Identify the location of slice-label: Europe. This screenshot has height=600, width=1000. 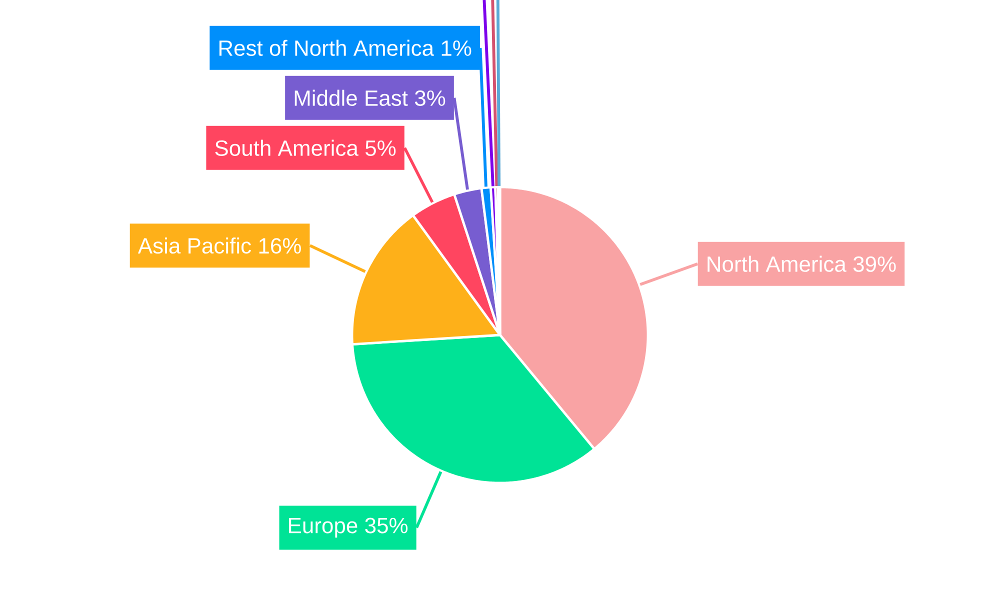
(323, 528).